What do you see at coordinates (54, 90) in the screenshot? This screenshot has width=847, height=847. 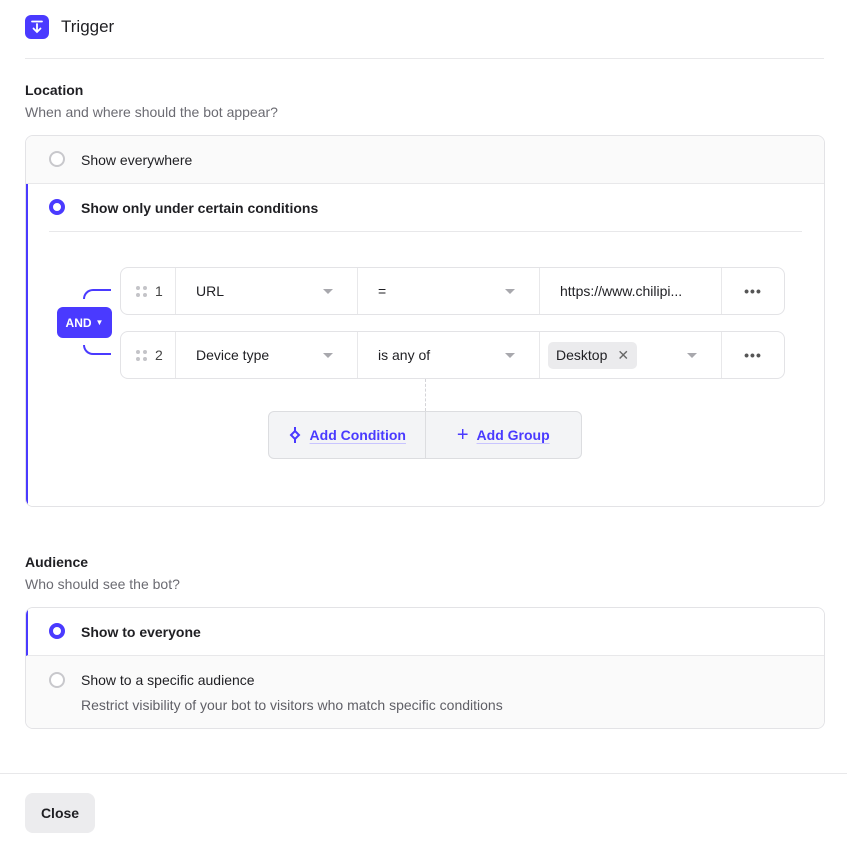 I see `location-title: Location` at bounding box center [54, 90].